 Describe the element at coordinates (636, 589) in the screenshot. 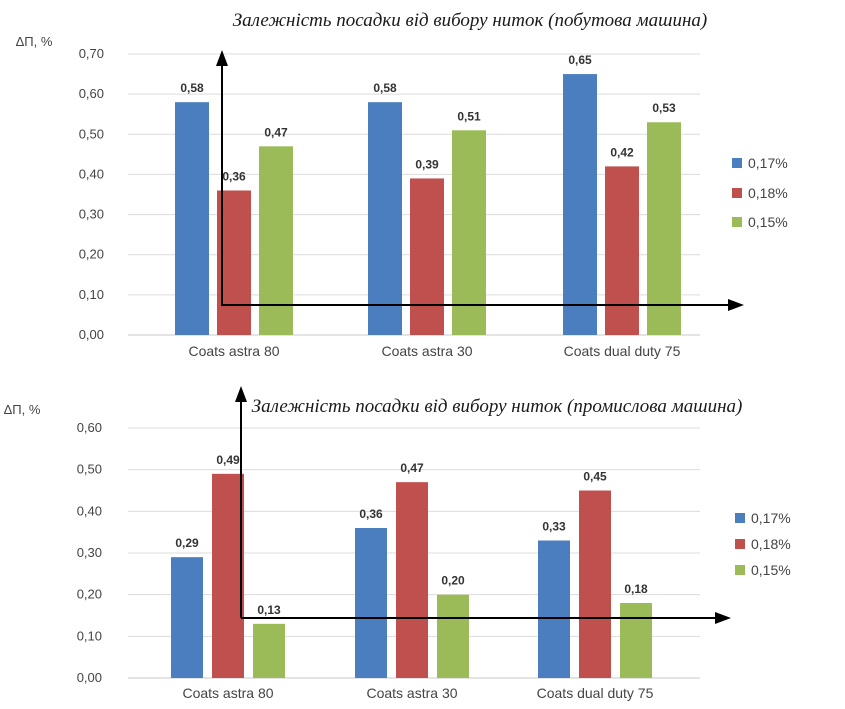

I see `data-label: 0,18` at that location.